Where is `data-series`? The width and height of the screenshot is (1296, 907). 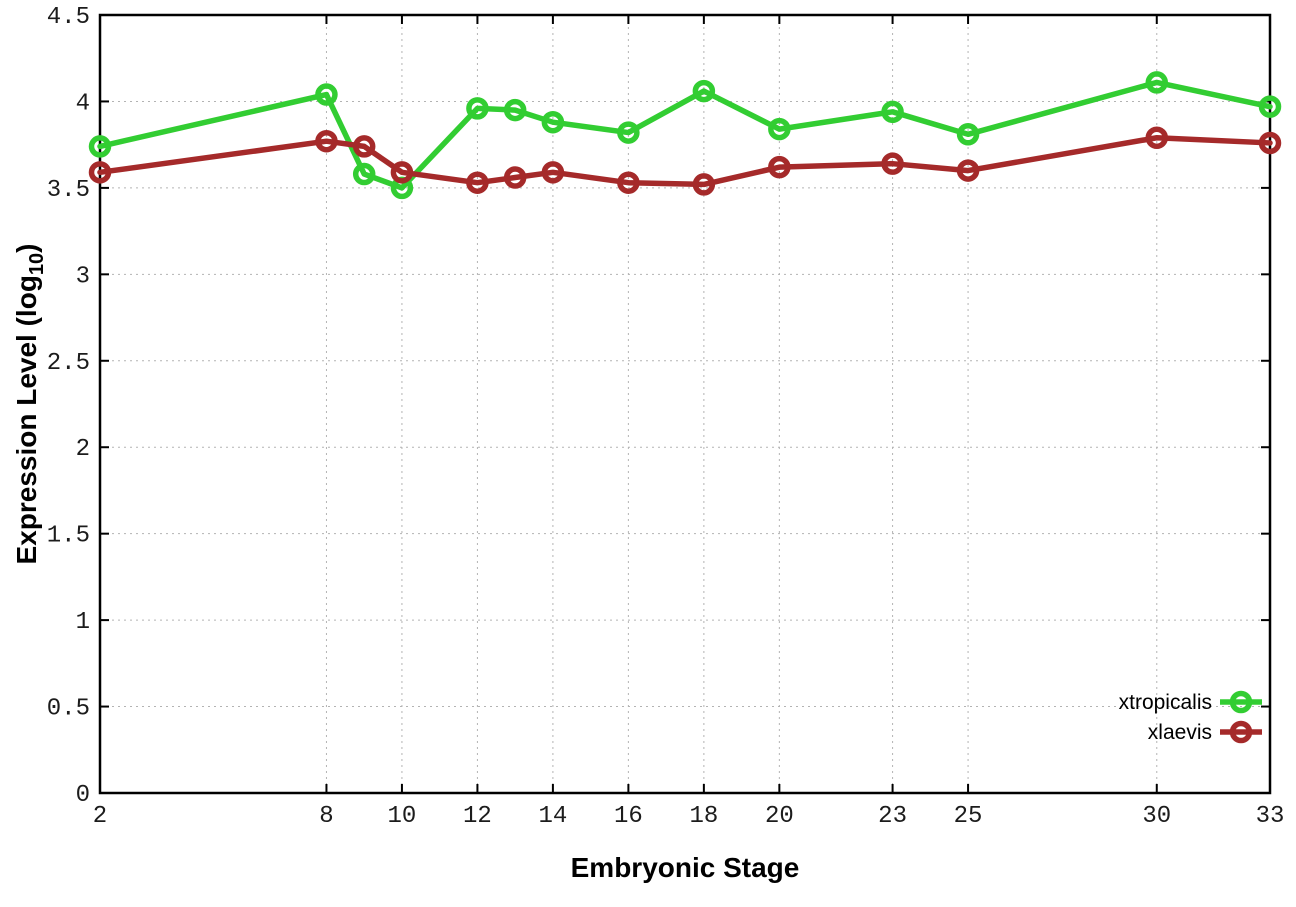
data-series is located at coordinates (685, 135).